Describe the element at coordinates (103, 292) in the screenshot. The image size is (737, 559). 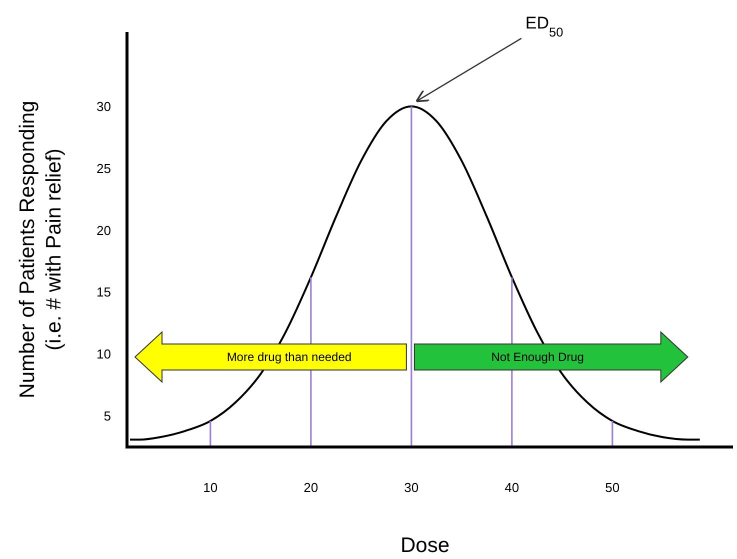
I see `y-tick-label: 15` at that location.